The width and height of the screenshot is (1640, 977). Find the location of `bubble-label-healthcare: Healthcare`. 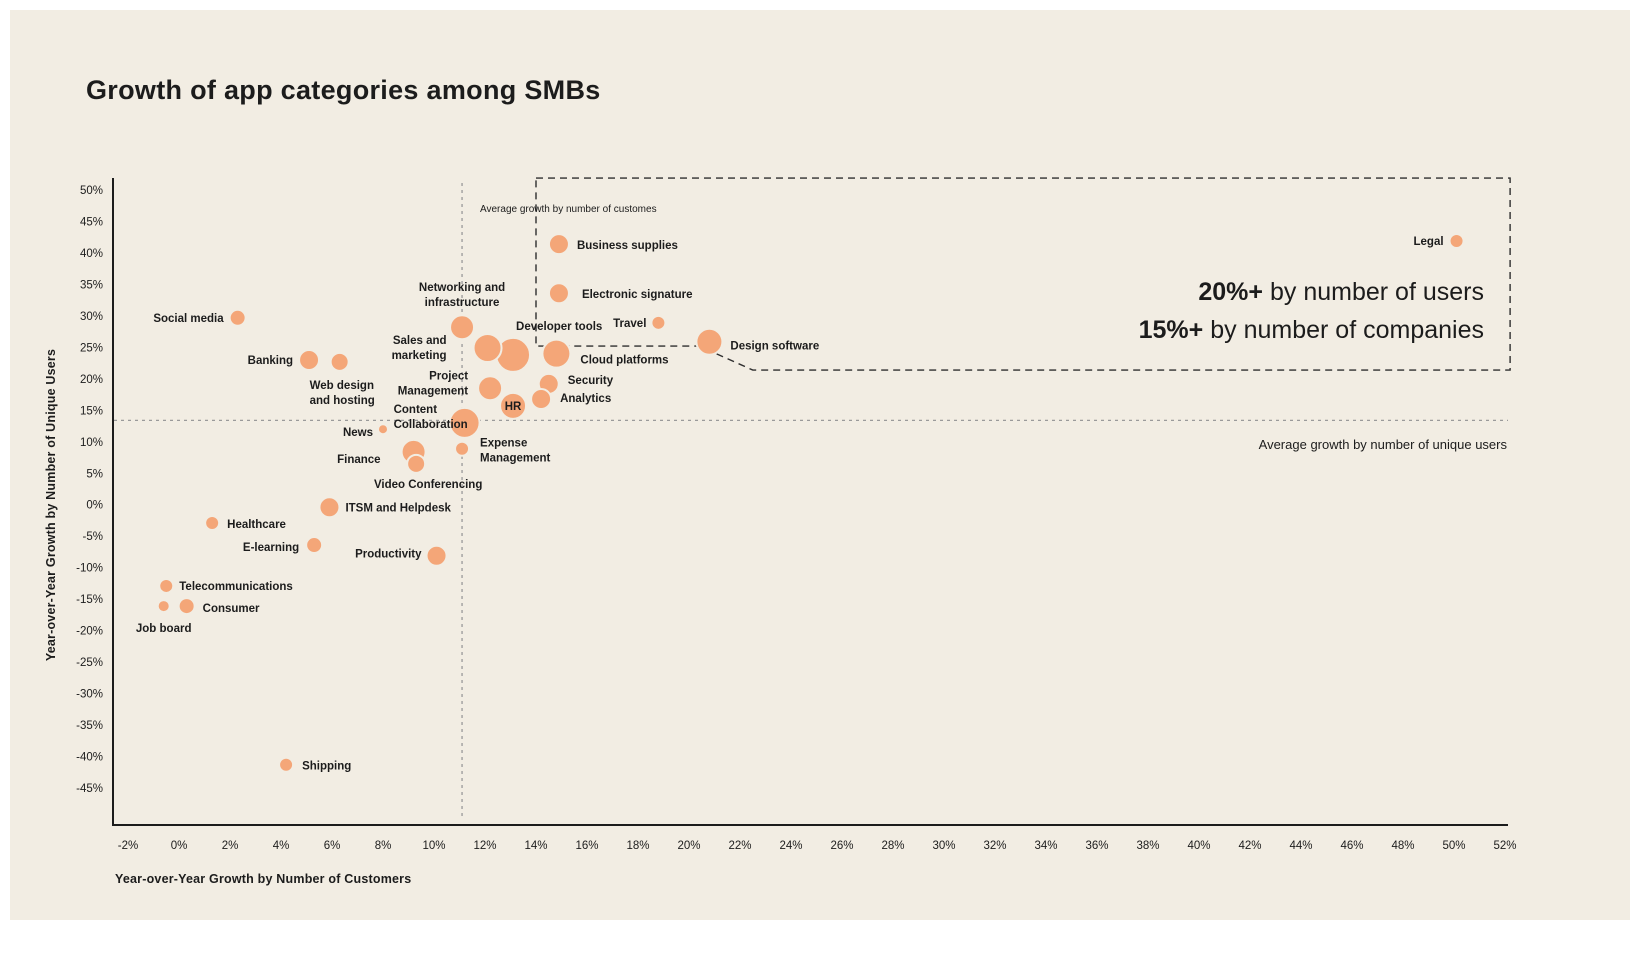

bubble-label-healthcare: Healthcare is located at coordinates (256, 525).